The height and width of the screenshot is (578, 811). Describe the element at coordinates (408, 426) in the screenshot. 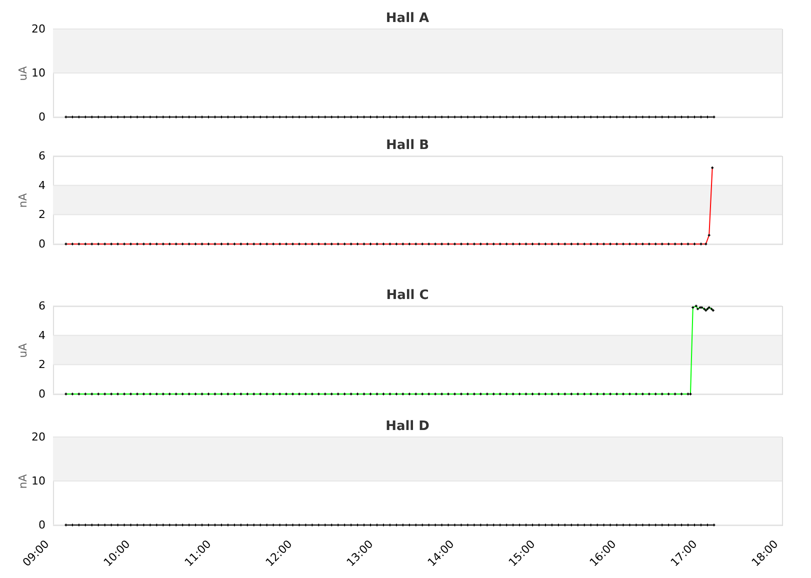

I see `chart-title: Hall D` at that location.